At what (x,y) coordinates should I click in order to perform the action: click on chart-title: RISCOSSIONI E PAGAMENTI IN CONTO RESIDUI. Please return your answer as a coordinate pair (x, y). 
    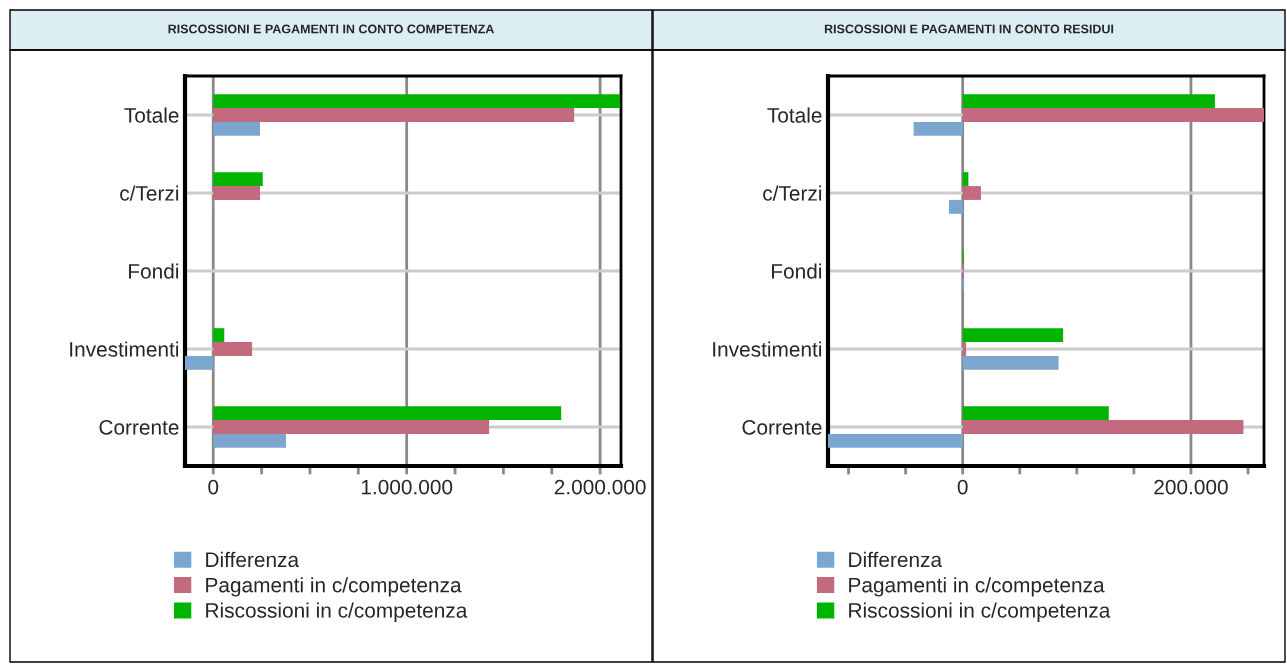
    Looking at the image, I should click on (969, 29).